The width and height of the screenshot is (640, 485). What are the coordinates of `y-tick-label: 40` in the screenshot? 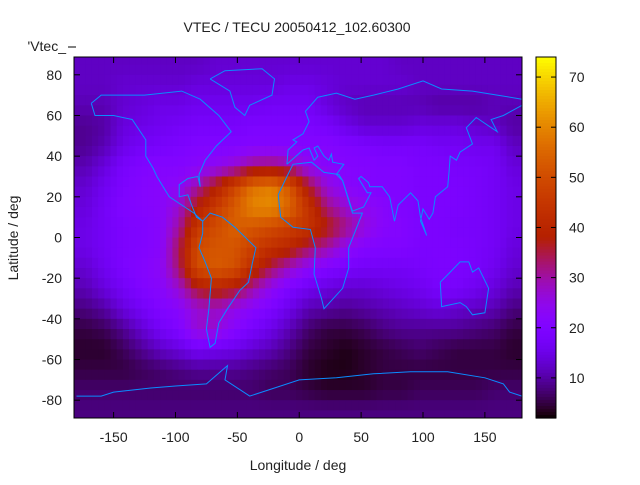 It's located at (54, 156).